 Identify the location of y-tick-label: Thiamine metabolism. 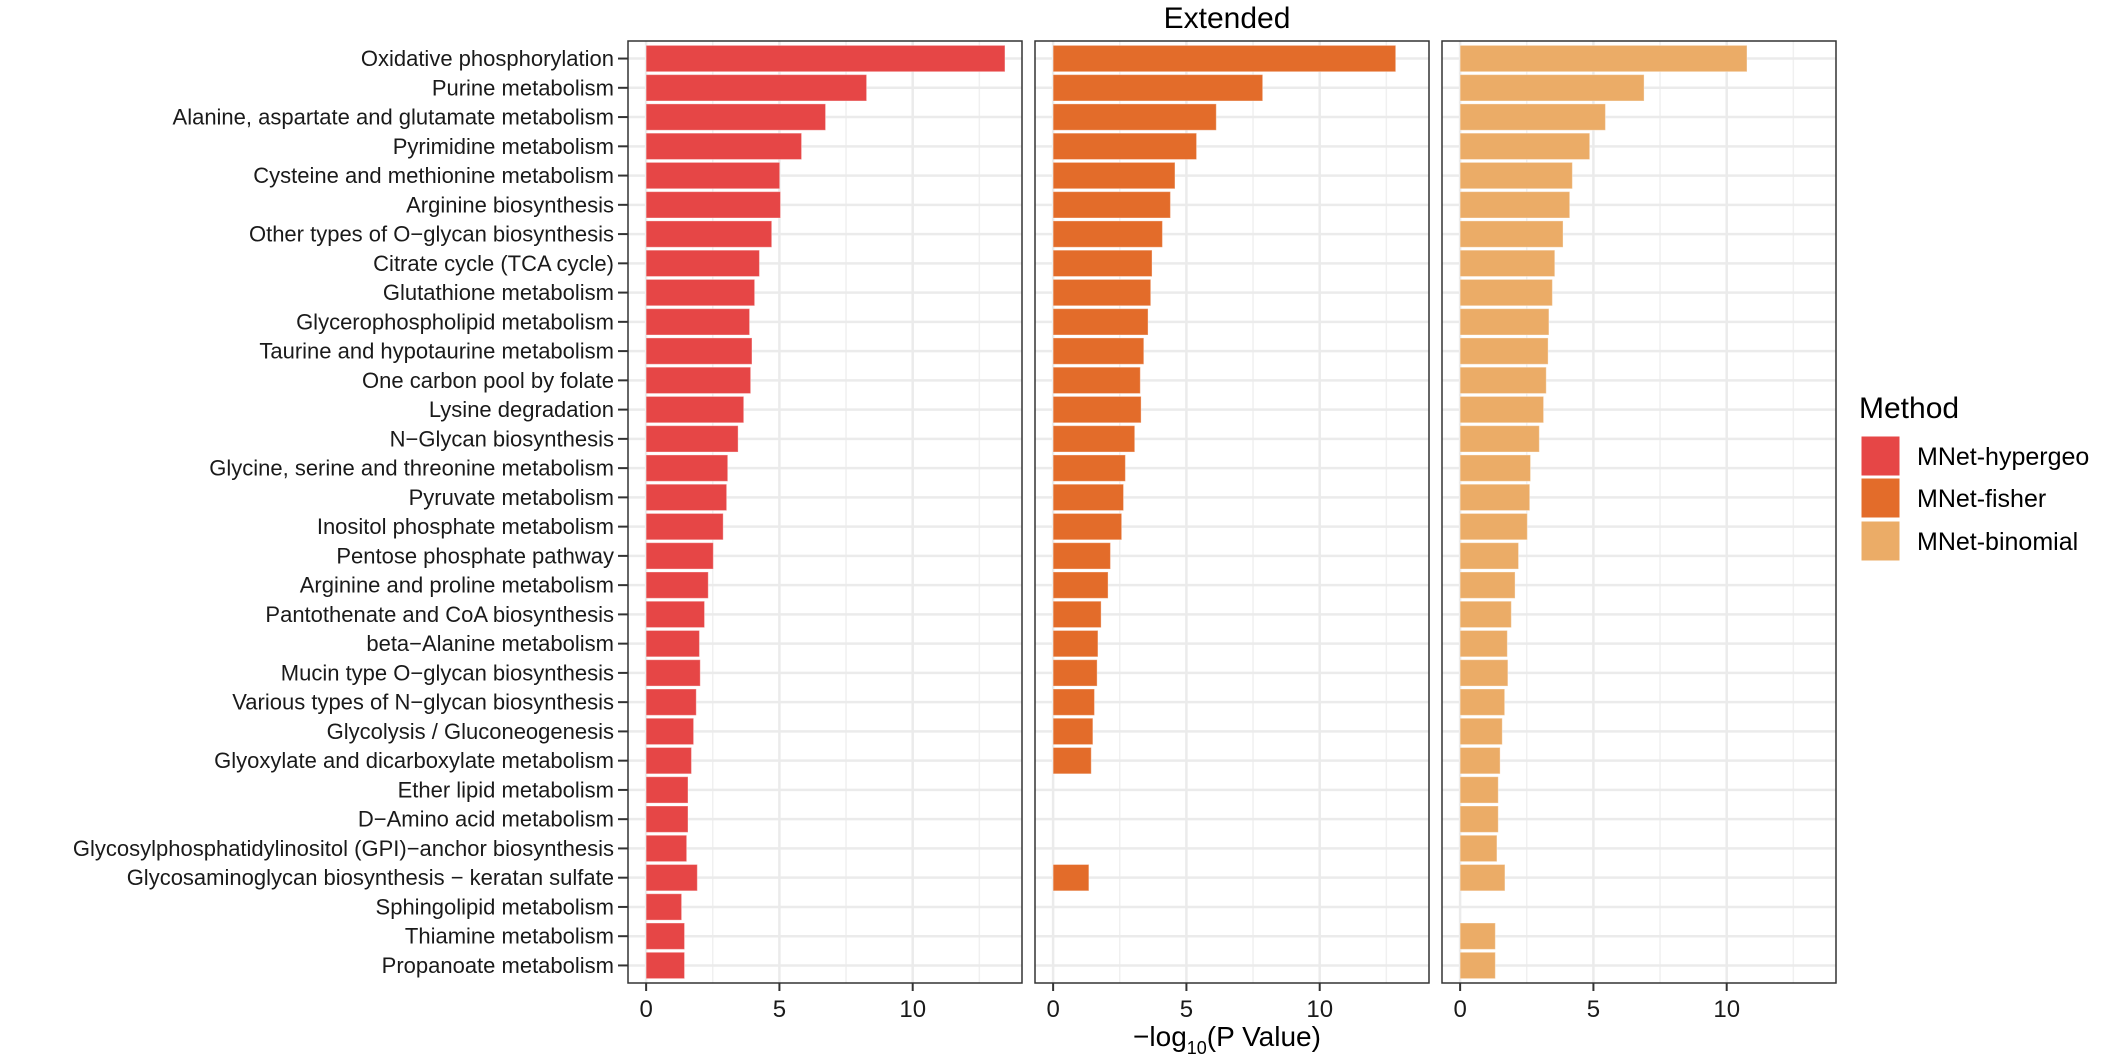
(509, 936).